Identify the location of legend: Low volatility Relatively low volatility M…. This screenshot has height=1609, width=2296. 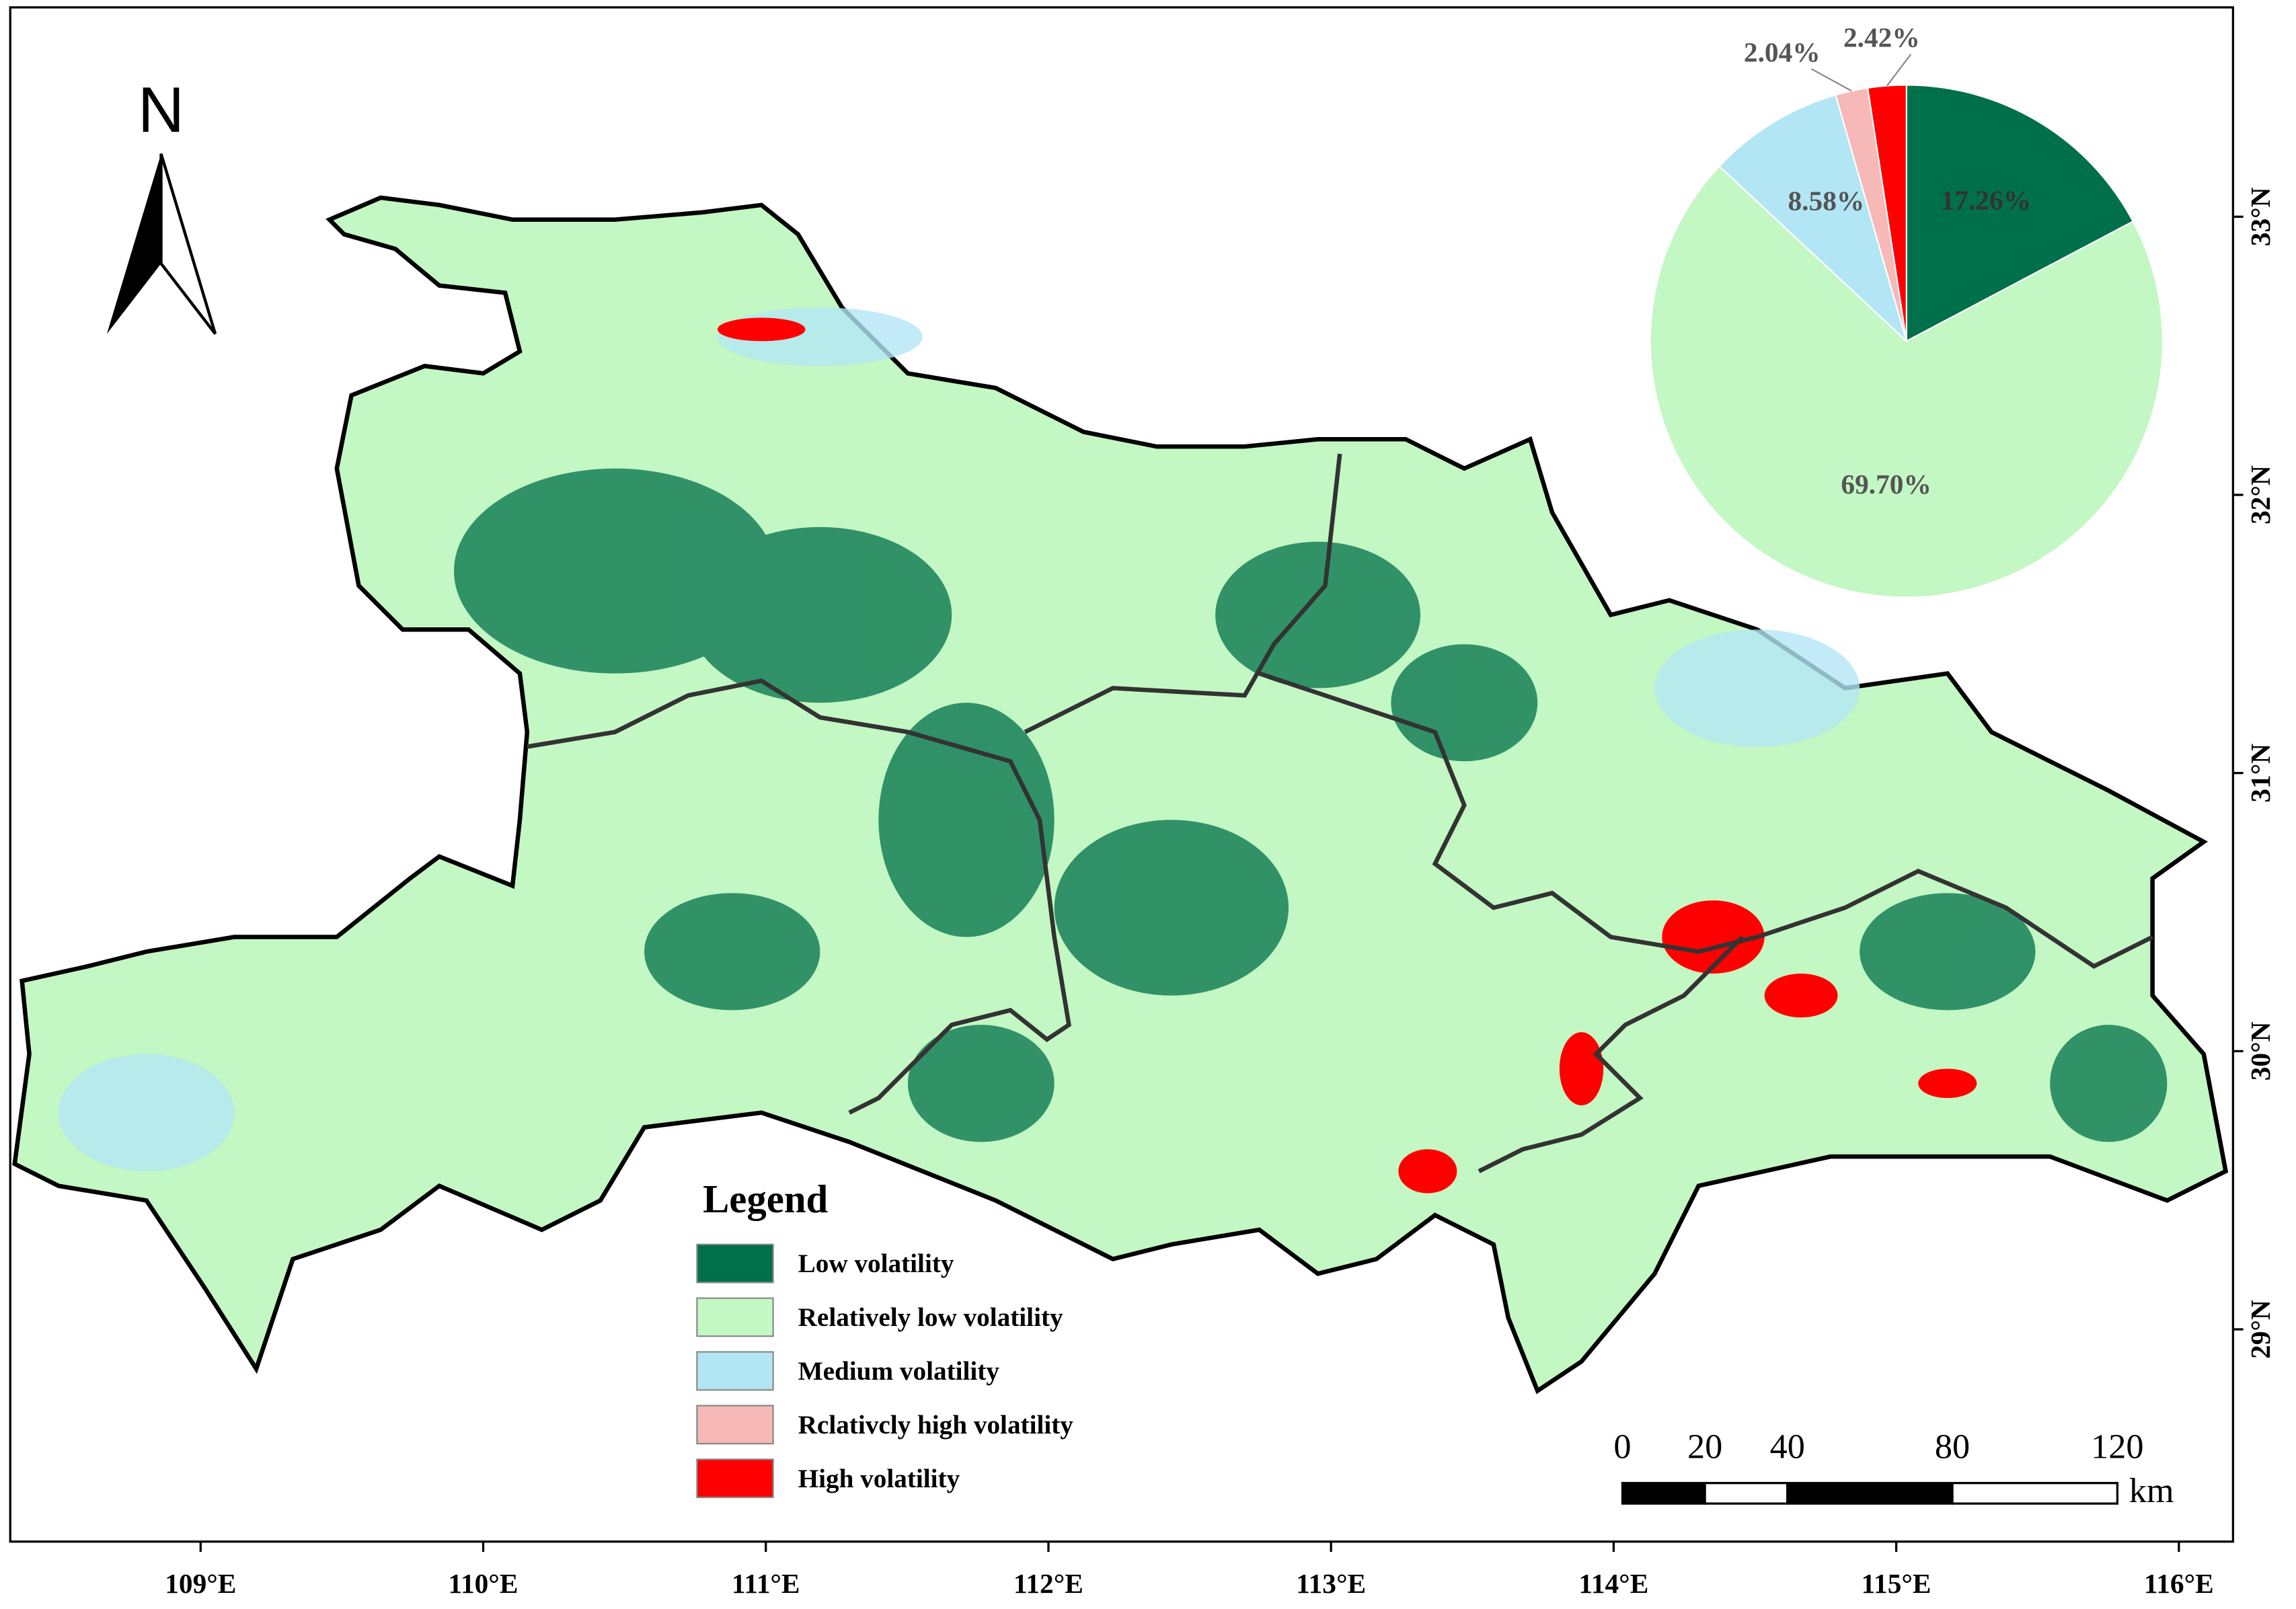
(885, 1371).